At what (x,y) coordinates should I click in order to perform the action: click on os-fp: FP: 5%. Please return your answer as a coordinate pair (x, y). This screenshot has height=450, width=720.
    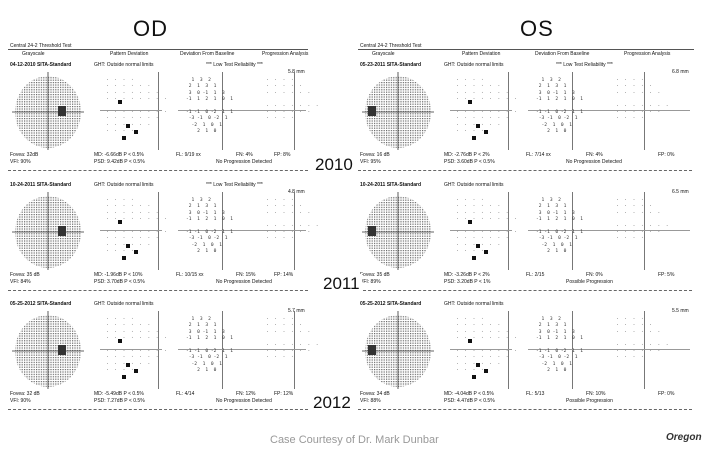
    Looking at the image, I should click on (666, 275).